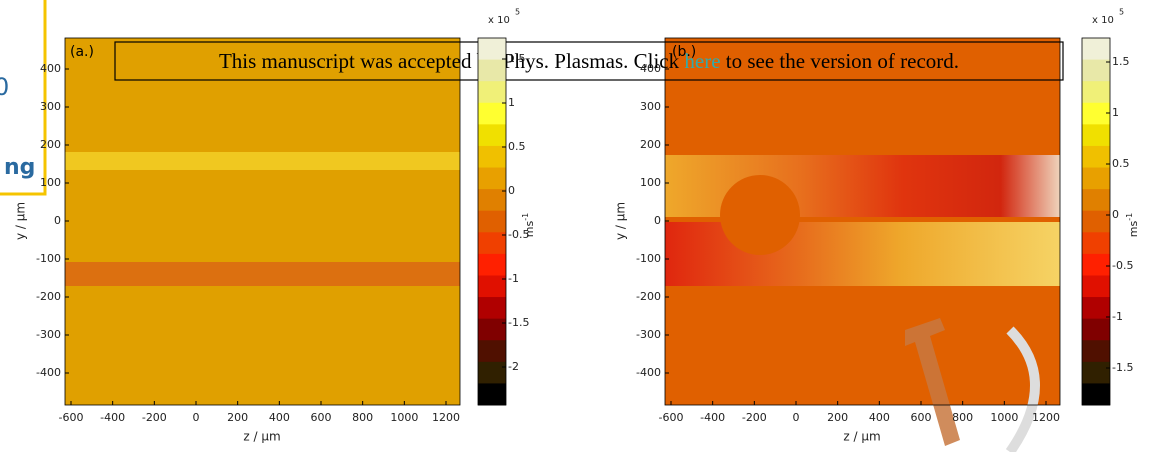 The width and height of the screenshot is (1159, 456). I want to click on x-axis-label: z / µm, so click(861, 437).